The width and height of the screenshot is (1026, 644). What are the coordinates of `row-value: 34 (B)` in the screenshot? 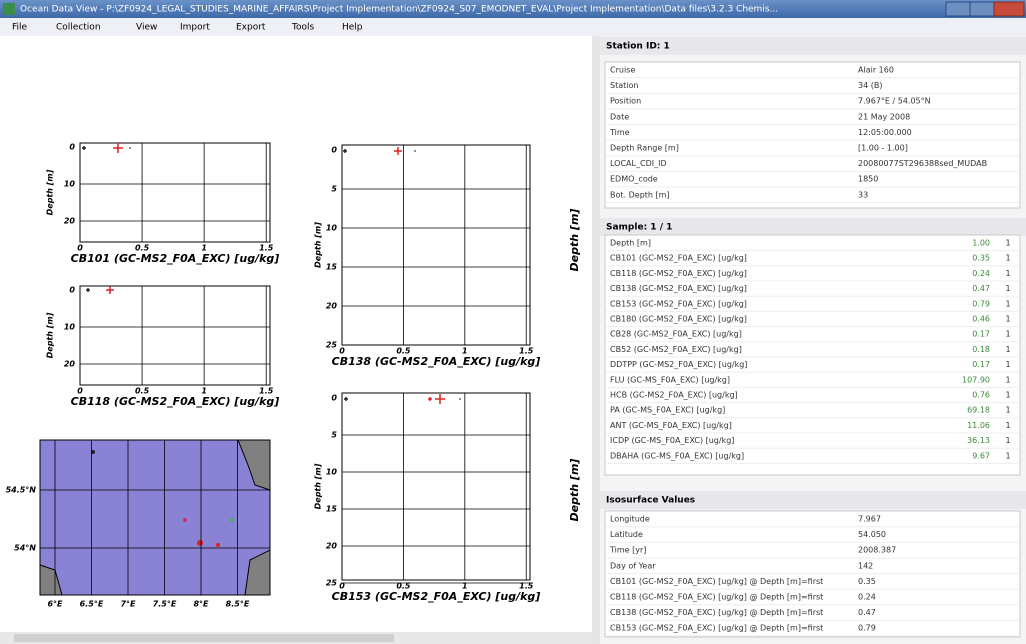 It's located at (870, 85).